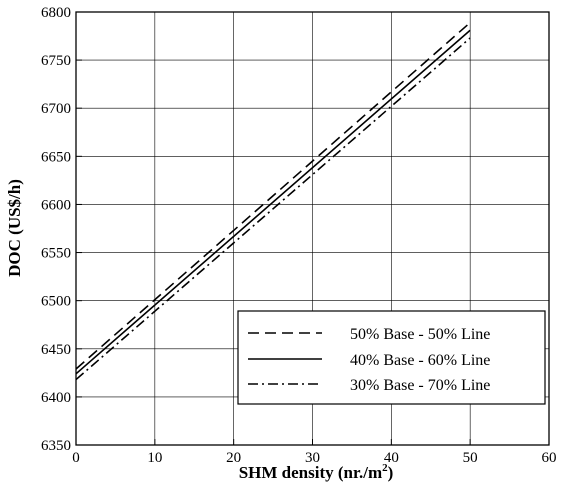 The width and height of the screenshot is (565, 488). Describe the element at coordinates (470, 458) in the screenshot. I see `x-tick-label: 50` at that location.